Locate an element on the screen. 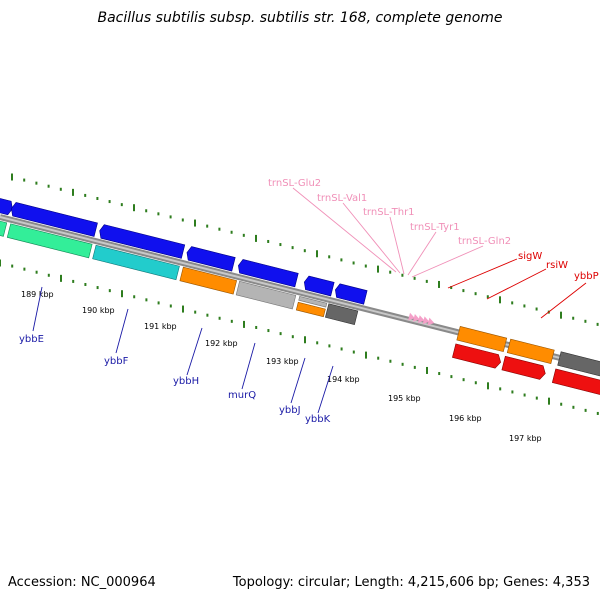  gene-arrow-ybbF is located at coordinates (142, 241).